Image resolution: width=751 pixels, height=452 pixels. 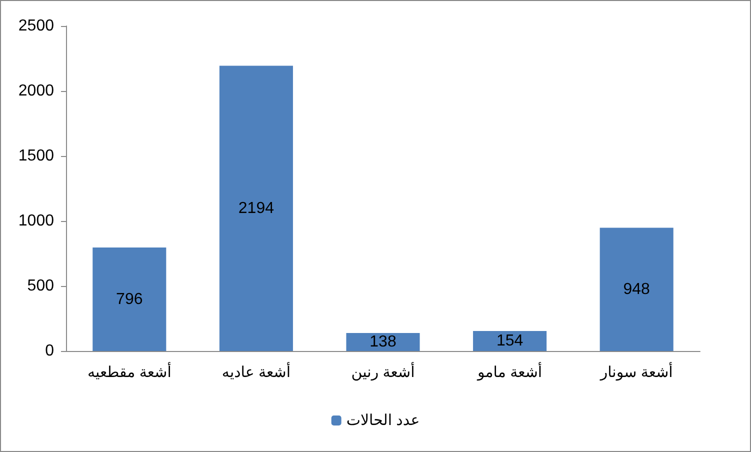 I want to click on data-label: 154, so click(x=510, y=341).